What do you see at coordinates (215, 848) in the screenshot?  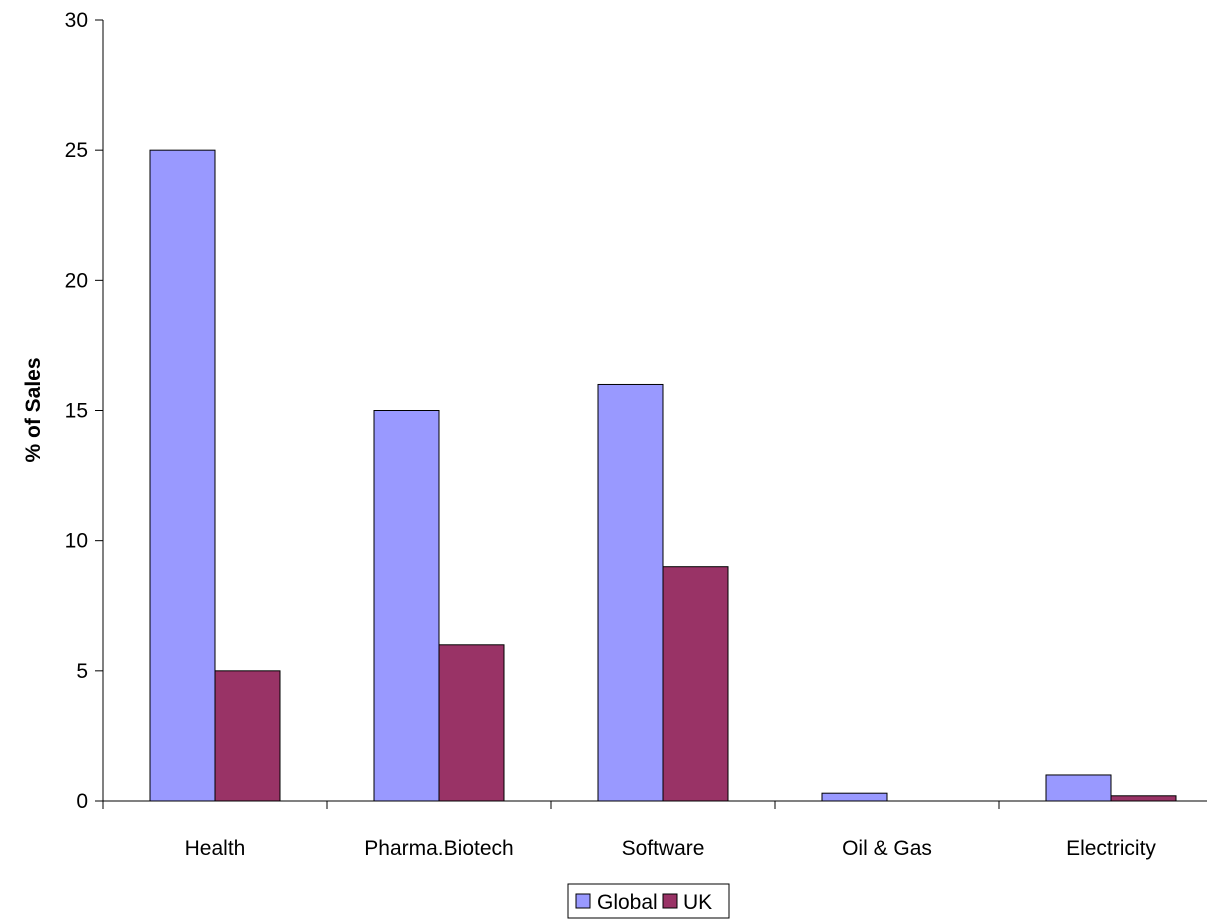 I see `x-tick-label: Health` at bounding box center [215, 848].